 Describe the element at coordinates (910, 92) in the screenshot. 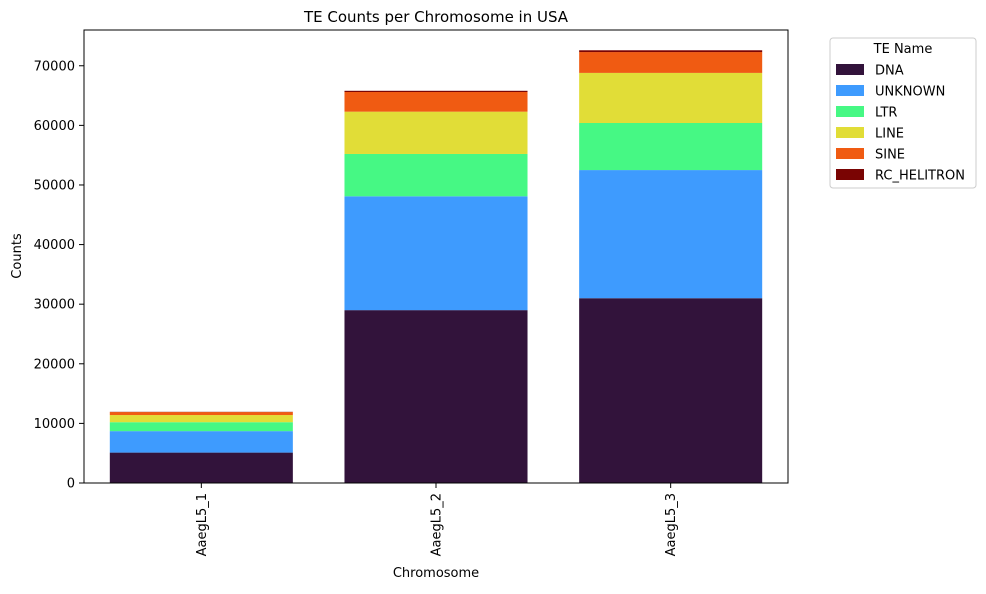

I see `legend-label: UNKNOWN` at that location.